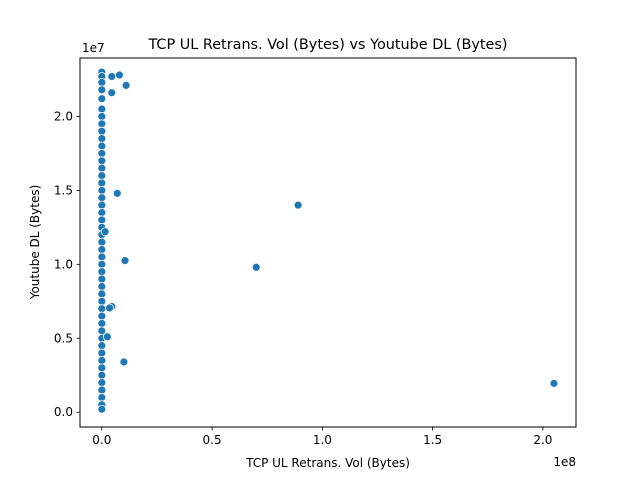 This screenshot has height=484, width=640. What do you see at coordinates (327, 463) in the screenshot?
I see `x-axis-label: TCP UL Retrans. Vol (Bytes)` at bounding box center [327, 463].